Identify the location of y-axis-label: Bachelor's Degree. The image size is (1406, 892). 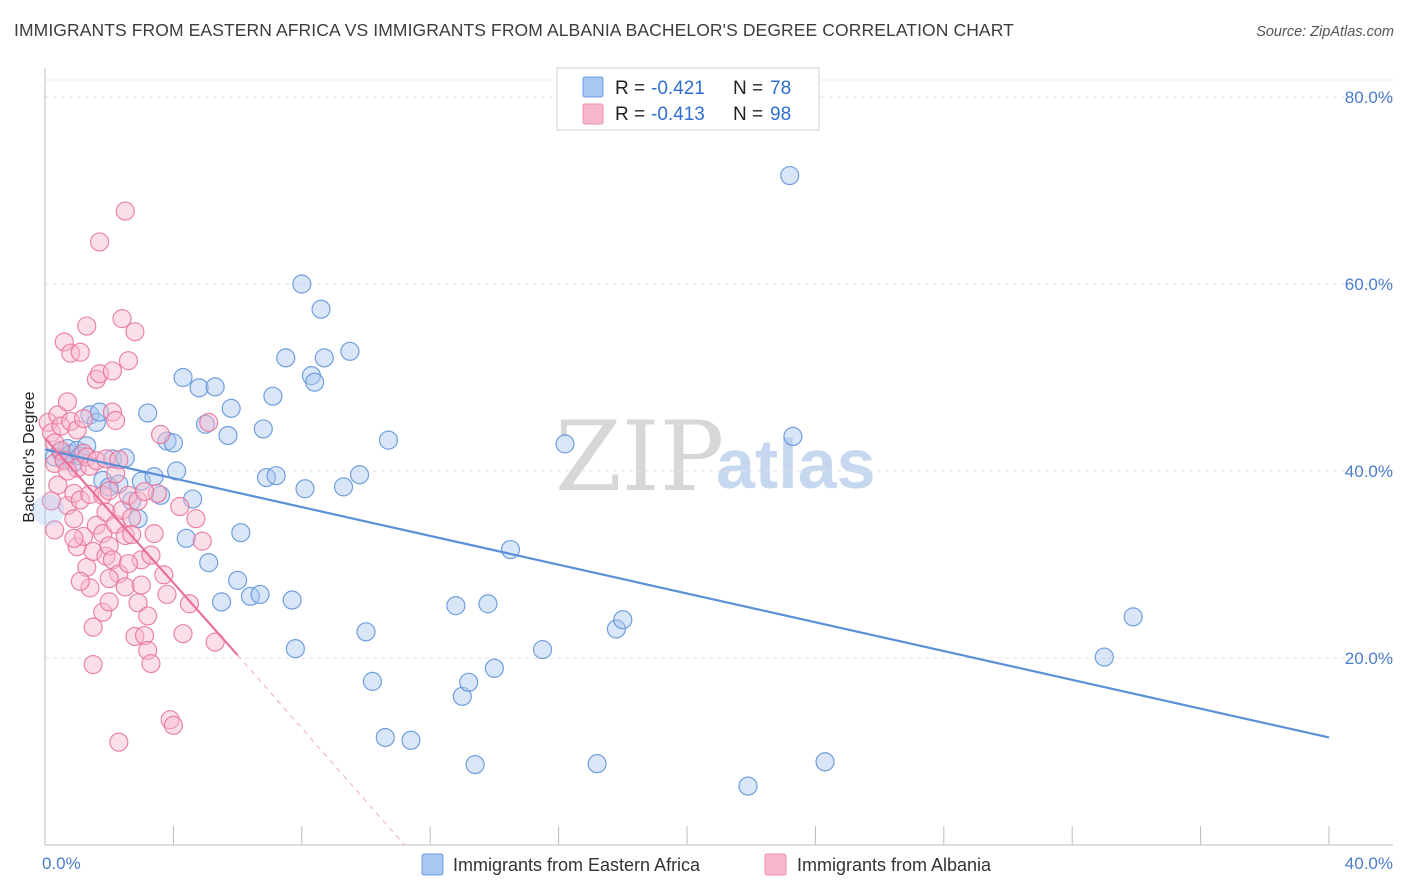
(29, 456).